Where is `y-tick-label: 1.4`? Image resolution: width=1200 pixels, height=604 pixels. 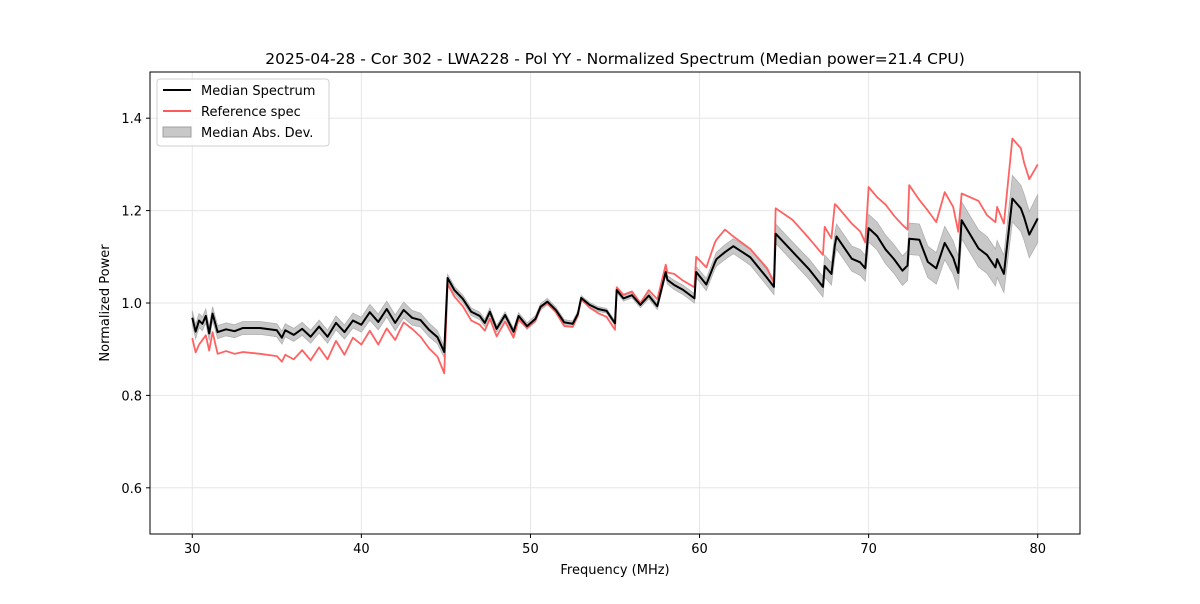 y-tick-label: 1.4 is located at coordinates (131, 119).